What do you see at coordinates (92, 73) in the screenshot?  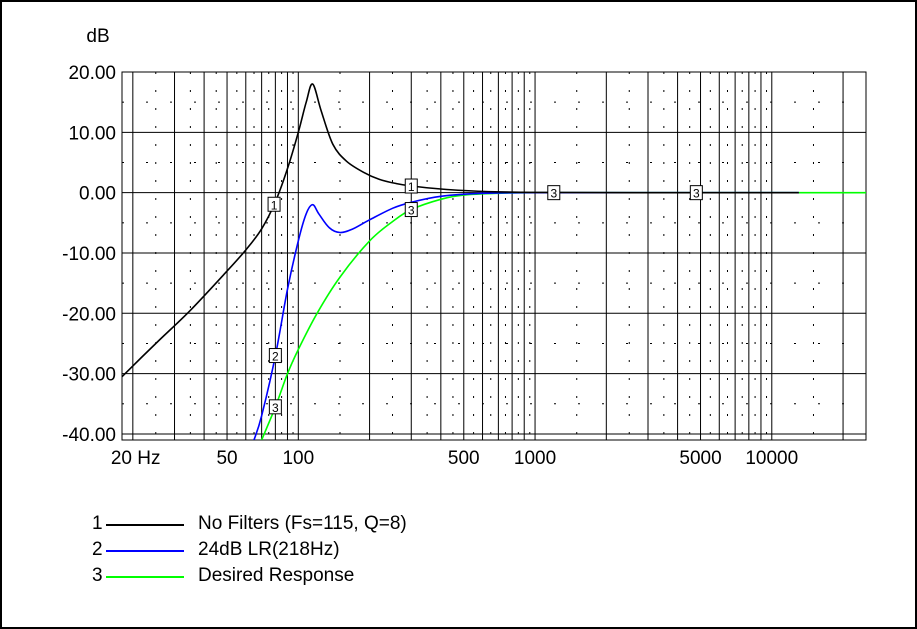 I see `y-tick-label: 20.00` at bounding box center [92, 73].